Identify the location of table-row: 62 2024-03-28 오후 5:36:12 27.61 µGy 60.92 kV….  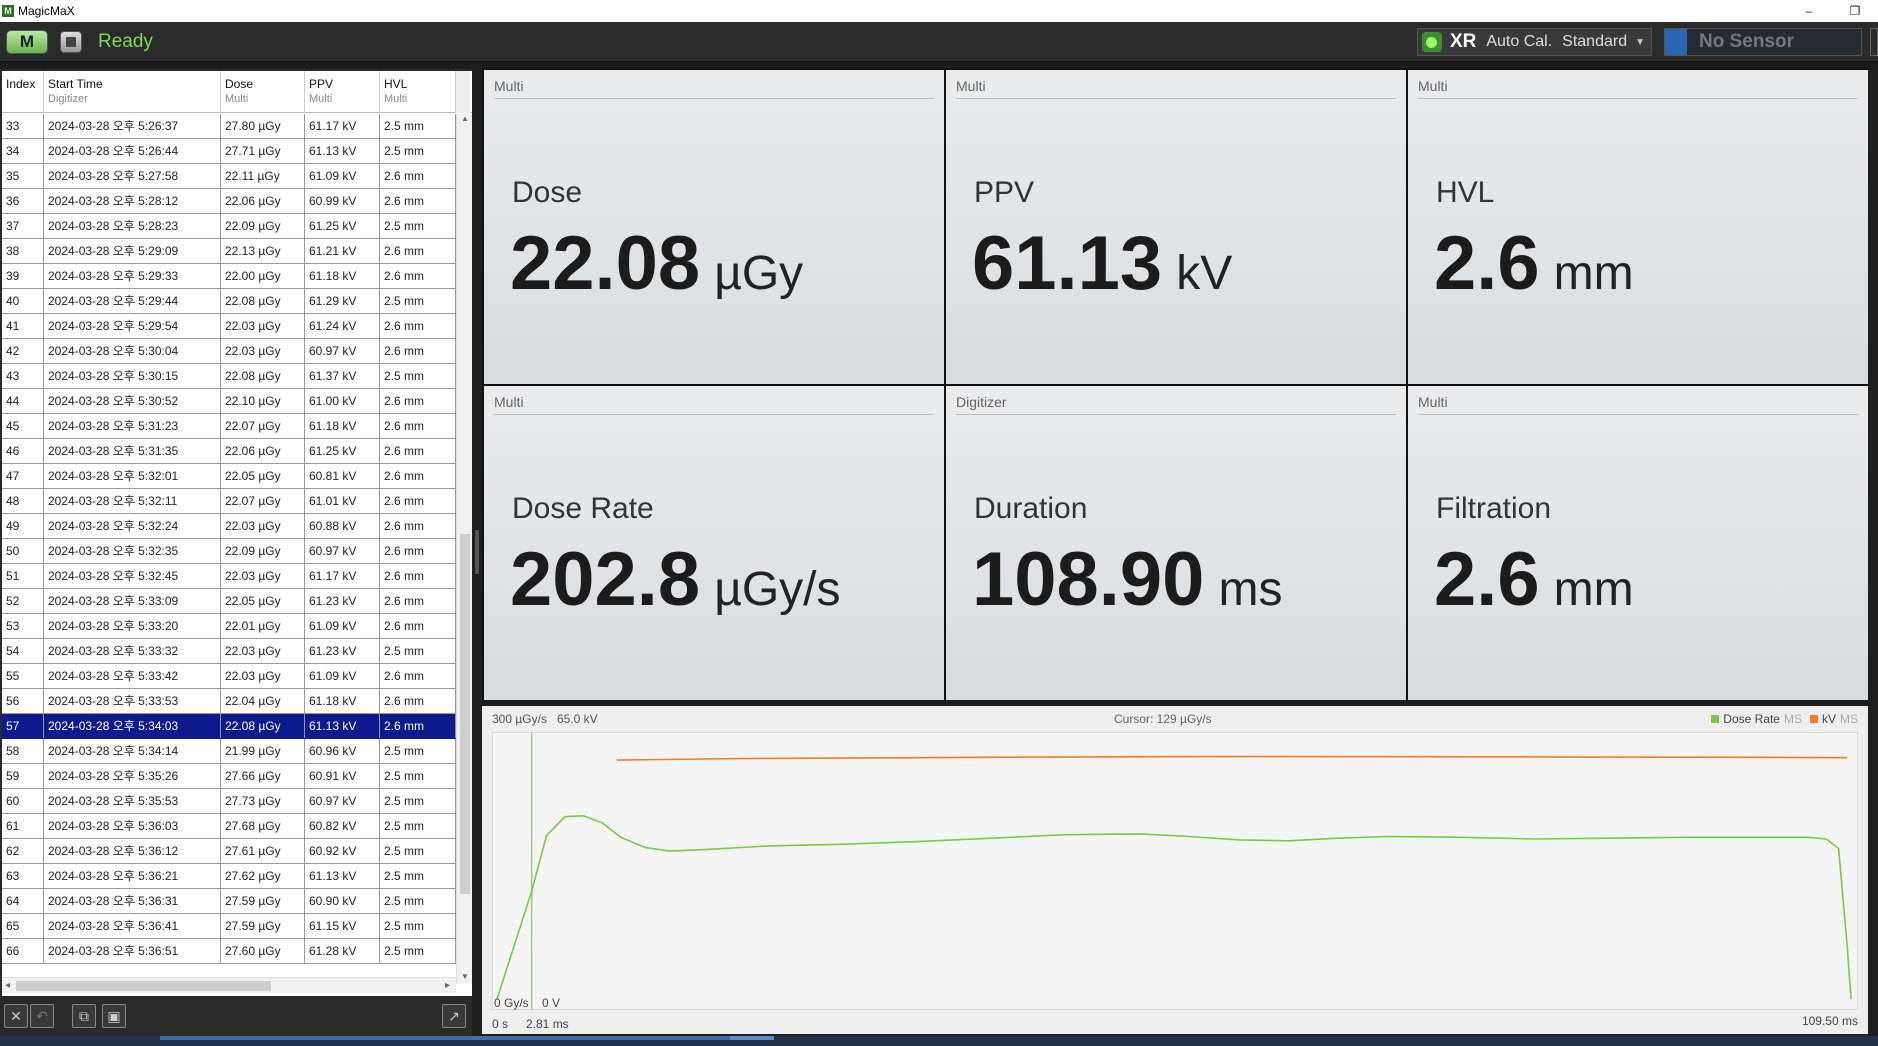
(229, 851).